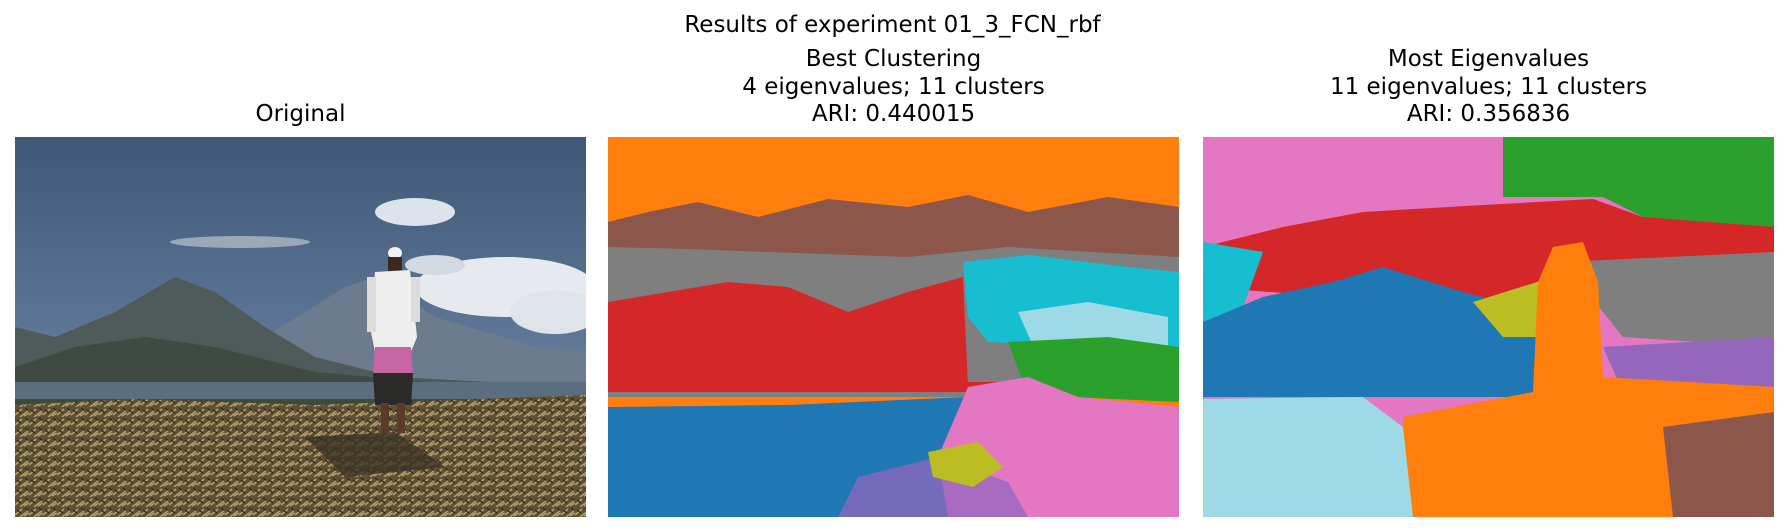  Describe the element at coordinates (1488, 59) in the screenshot. I see `panel-title-line: Most Eigenvalues` at that location.